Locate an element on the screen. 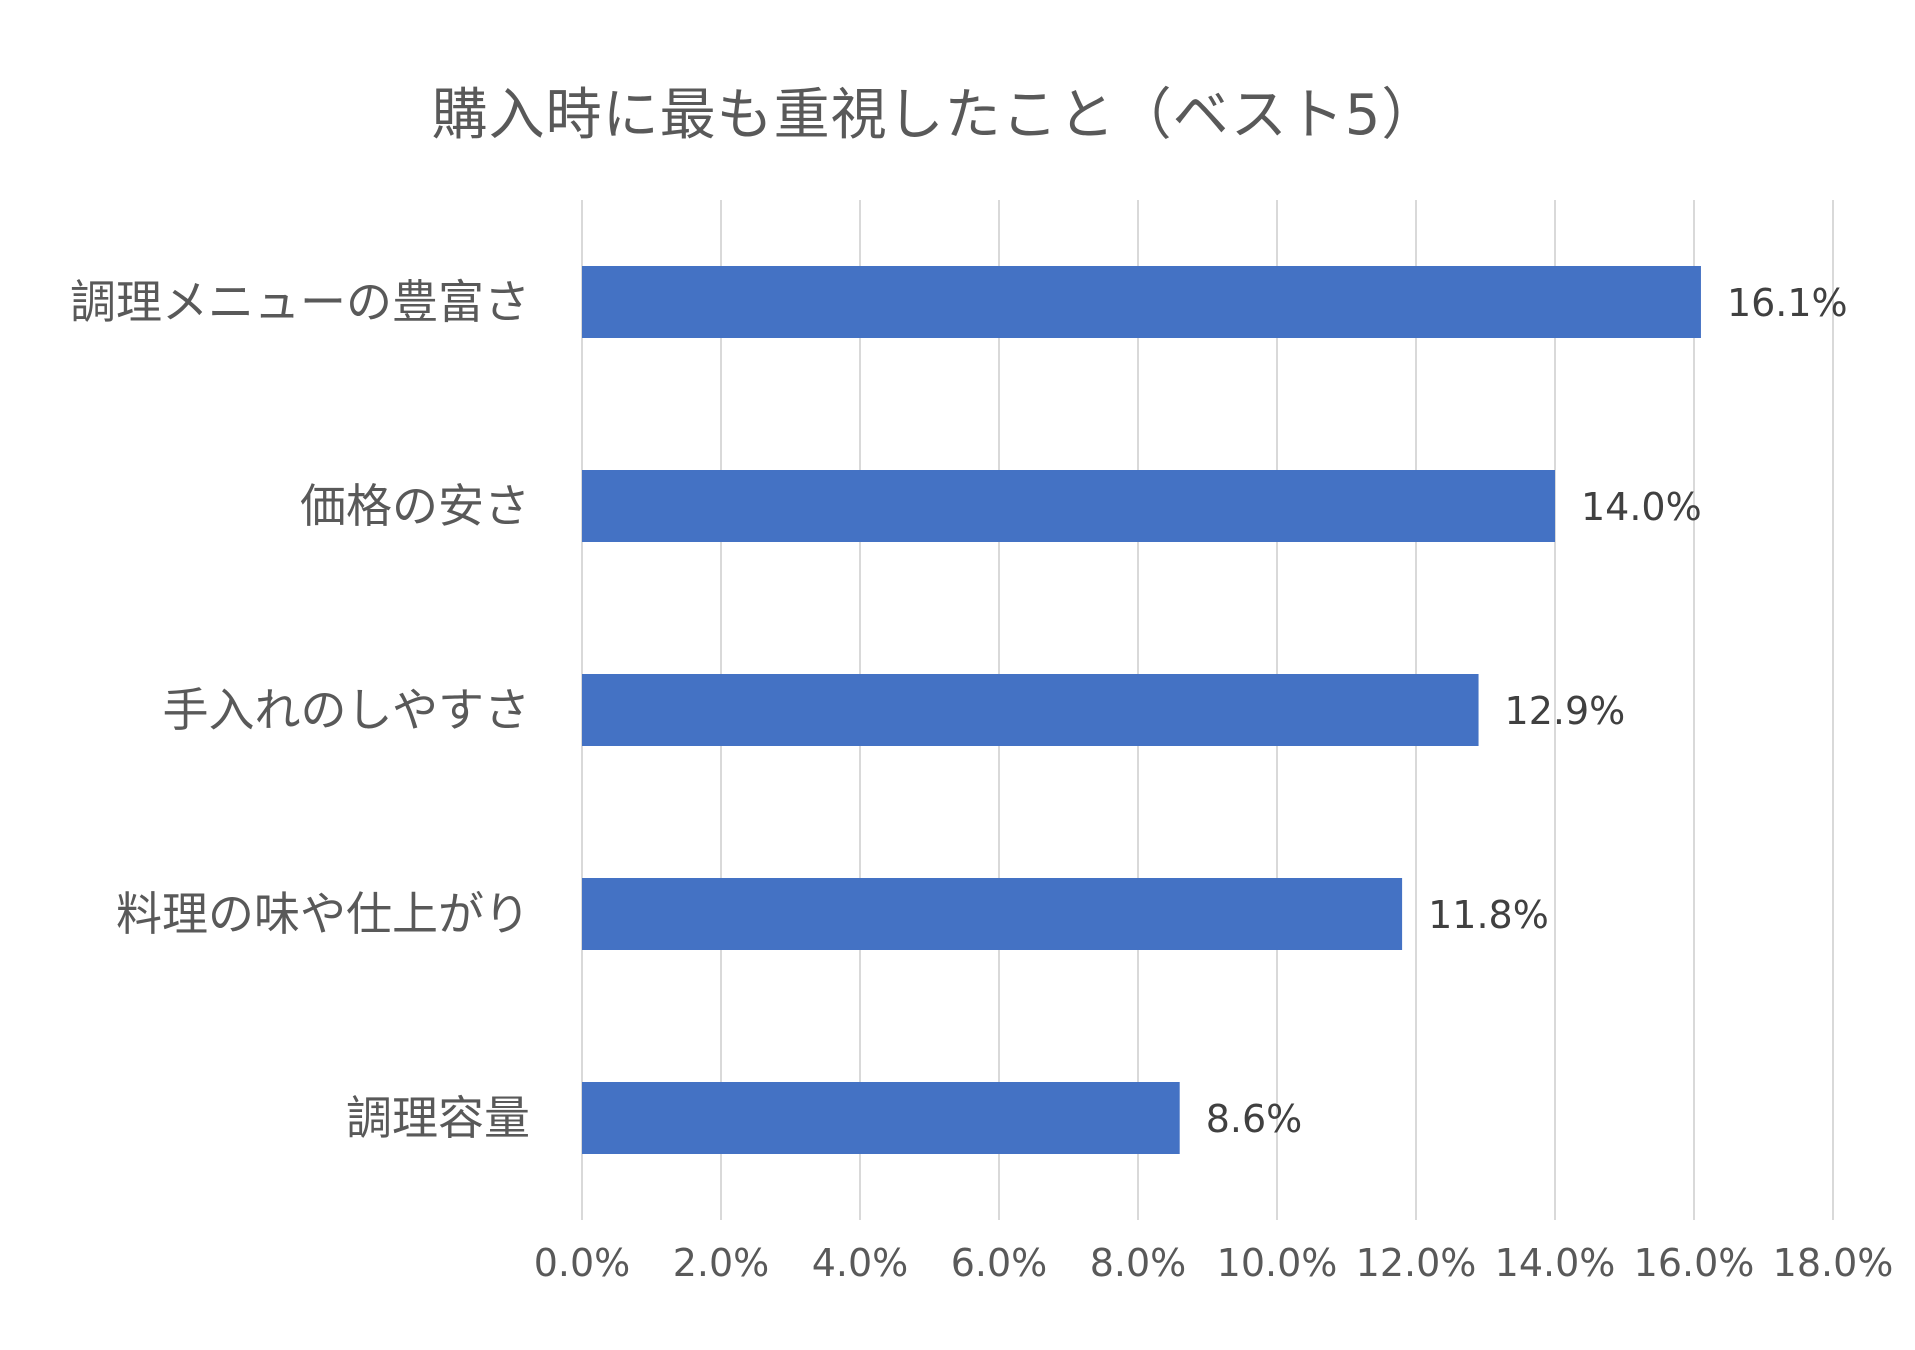 This screenshot has height=1350, width=1915. chart-title: 購入時に最も重視したこと（ベスト5） is located at coordinates (935, 115).